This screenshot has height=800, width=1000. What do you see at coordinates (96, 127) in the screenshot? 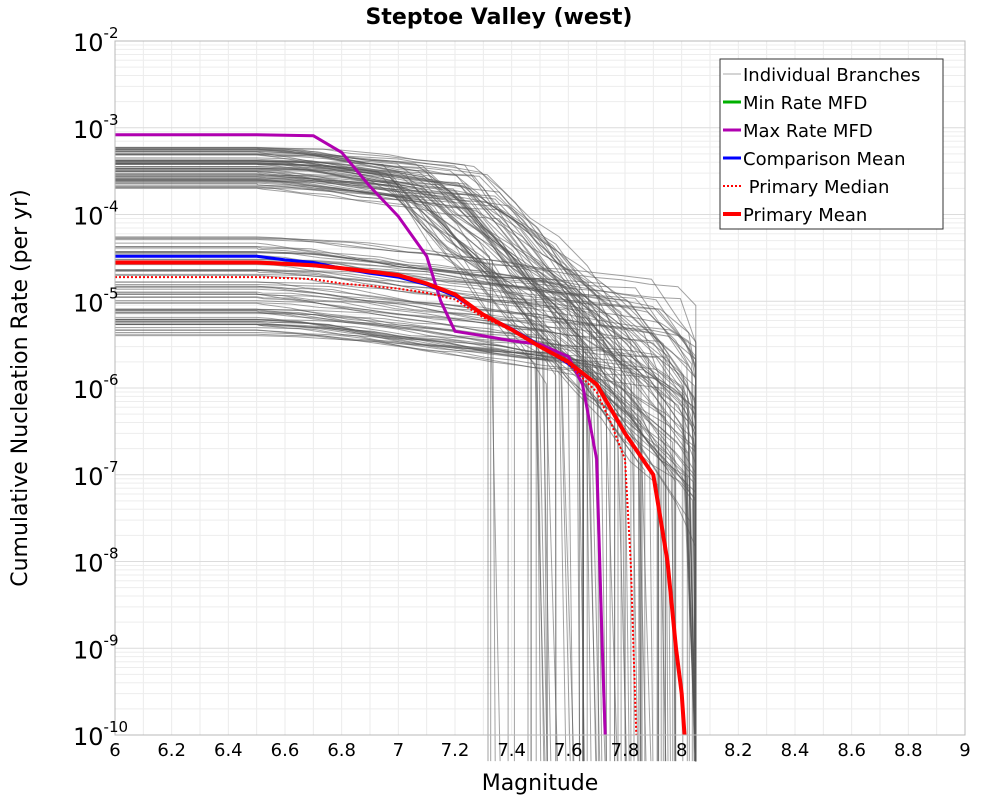
I see `y-tick-label: 10⁻³` at bounding box center [96, 127].